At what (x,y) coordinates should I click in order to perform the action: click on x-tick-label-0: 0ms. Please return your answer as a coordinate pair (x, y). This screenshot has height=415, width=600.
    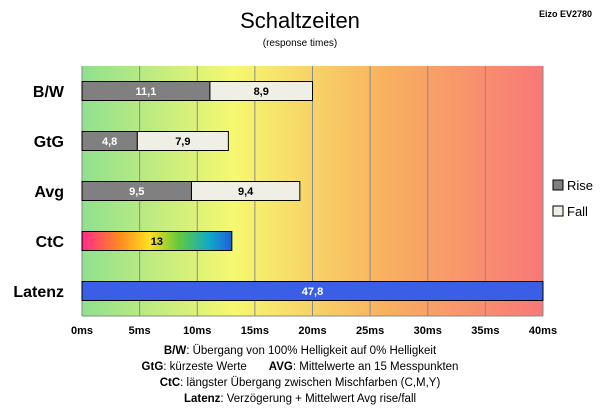
    Looking at the image, I should click on (82, 331).